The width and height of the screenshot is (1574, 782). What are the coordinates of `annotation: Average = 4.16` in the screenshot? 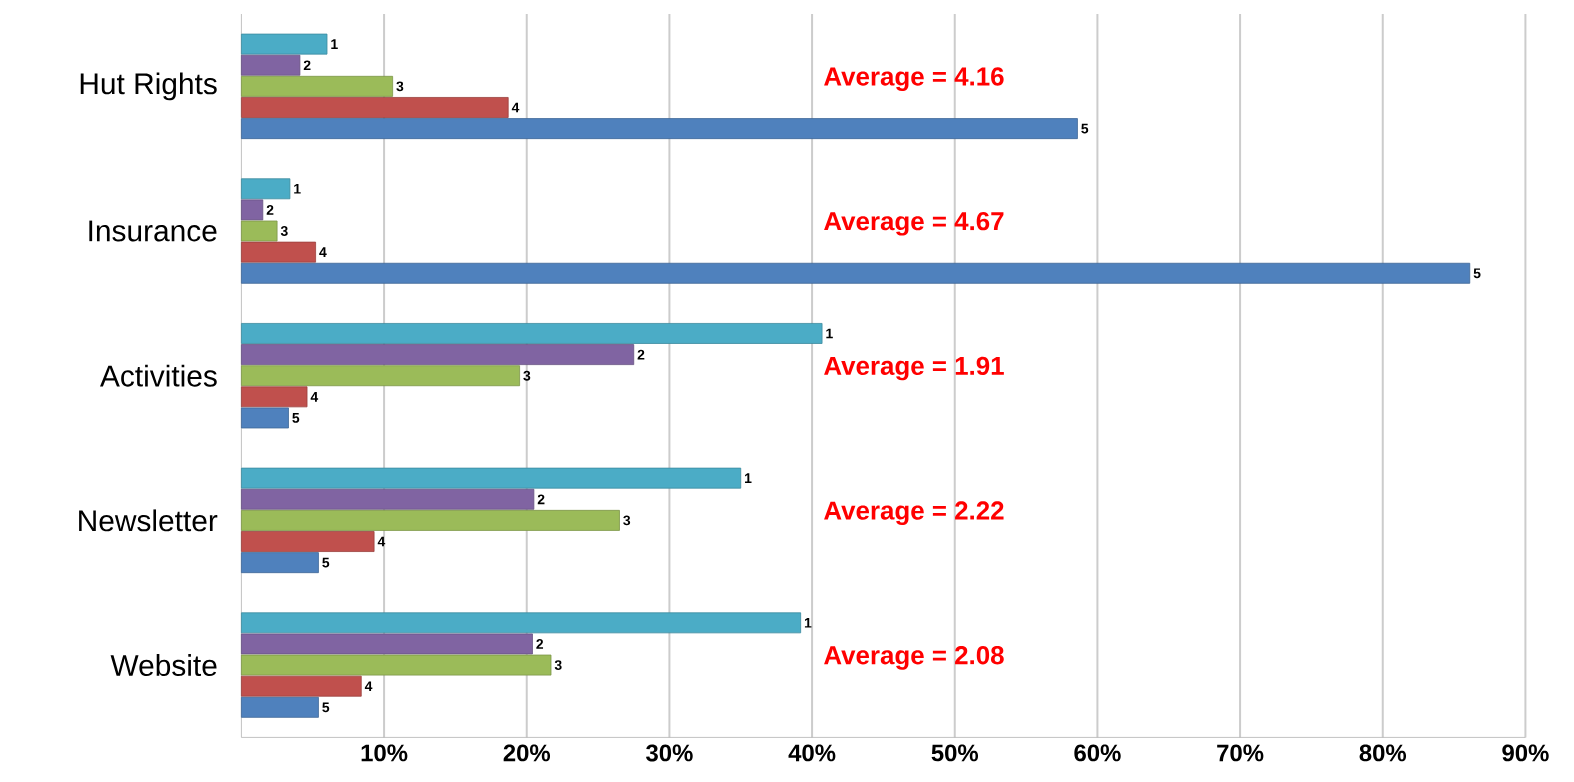 It's located at (914, 79).